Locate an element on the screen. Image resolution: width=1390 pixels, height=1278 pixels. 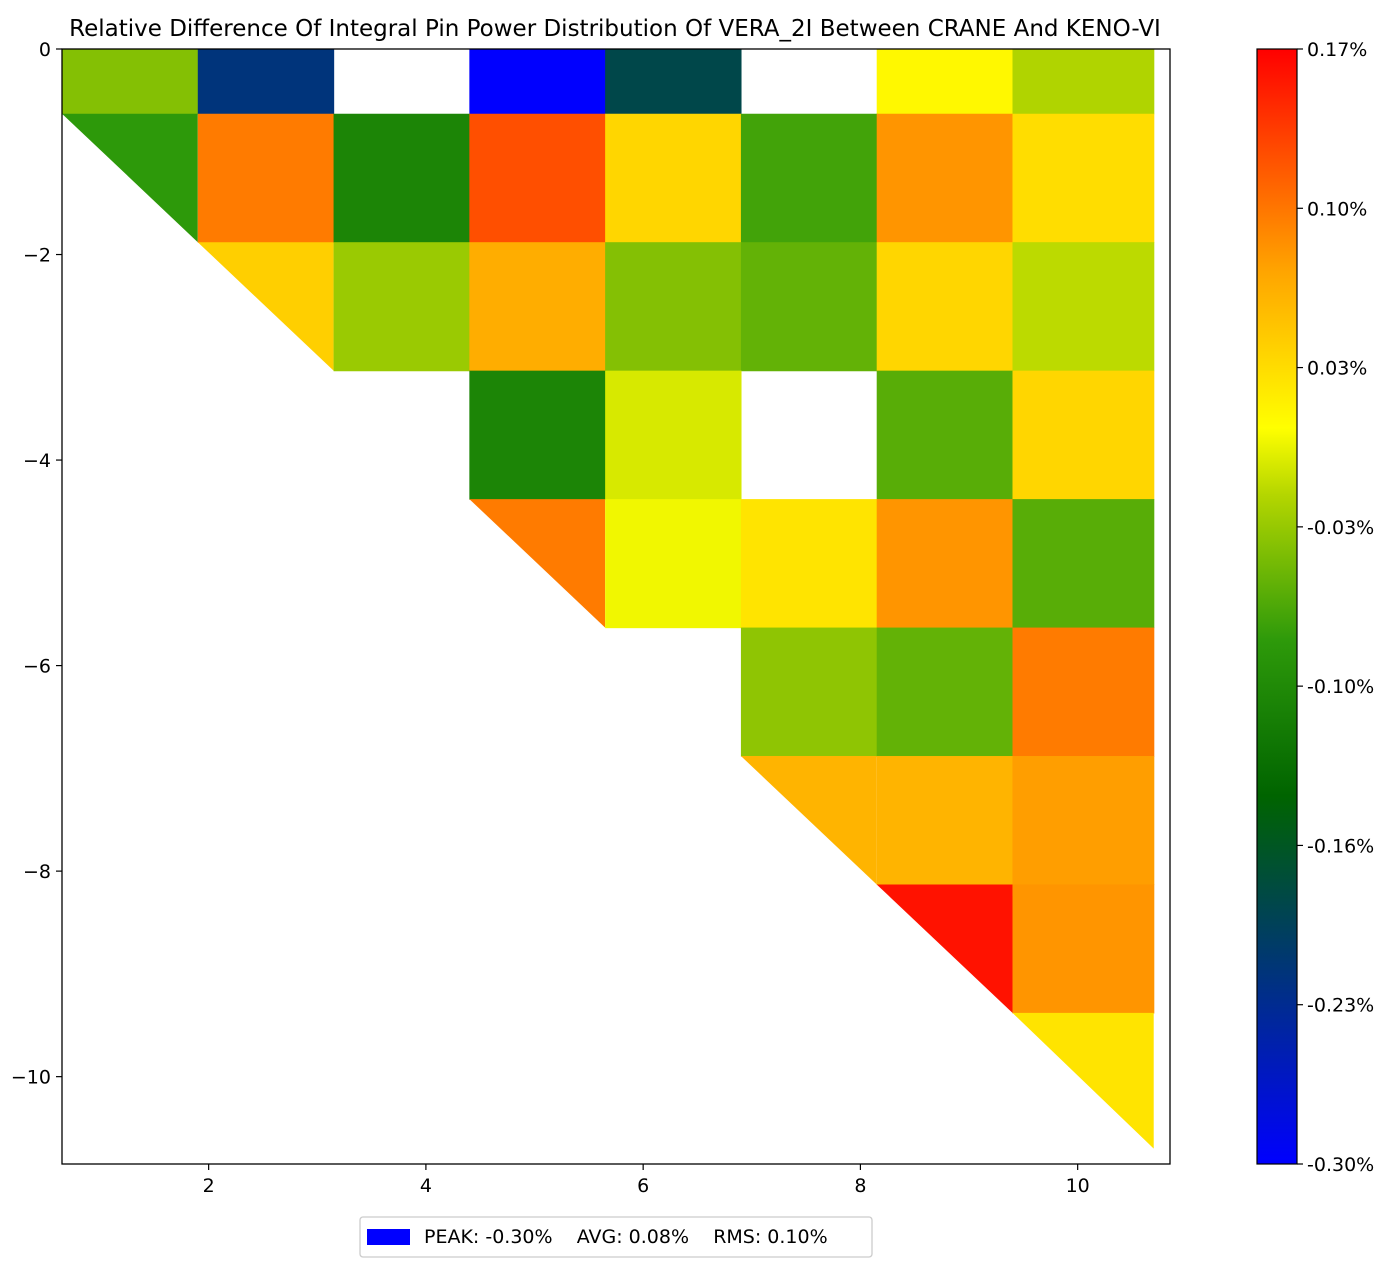
legend: PEAK: -0.30% AVG: 0.08% RMS: 0.10% is located at coordinates (616, 1237).